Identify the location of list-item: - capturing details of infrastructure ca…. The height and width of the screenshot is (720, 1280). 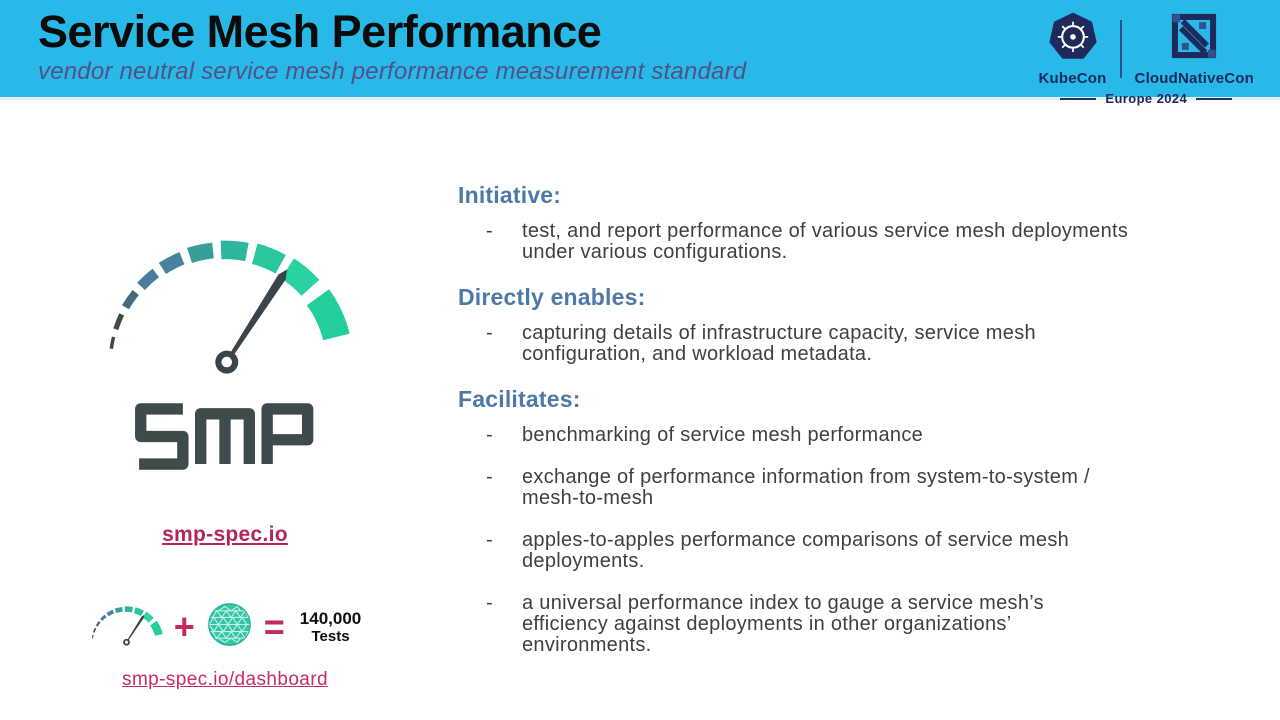
(839, 344).